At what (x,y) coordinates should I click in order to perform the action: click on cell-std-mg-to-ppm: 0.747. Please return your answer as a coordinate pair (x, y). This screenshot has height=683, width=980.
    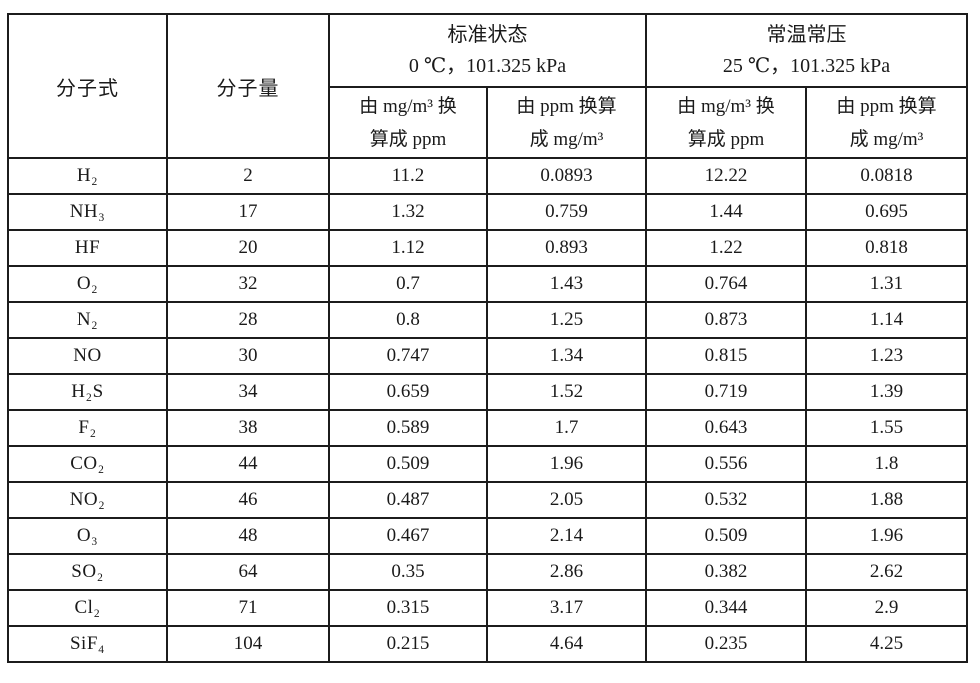
    Looking at the image, I should click on (408, 356).